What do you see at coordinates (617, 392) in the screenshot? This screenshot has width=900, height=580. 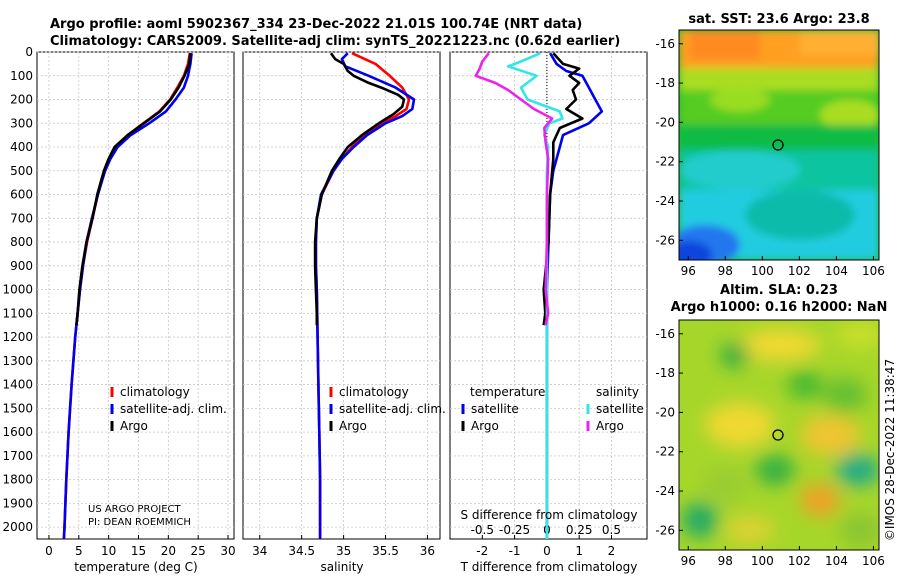 I see `legend-title-salinity: salinity` at bounding box center [617, 392].